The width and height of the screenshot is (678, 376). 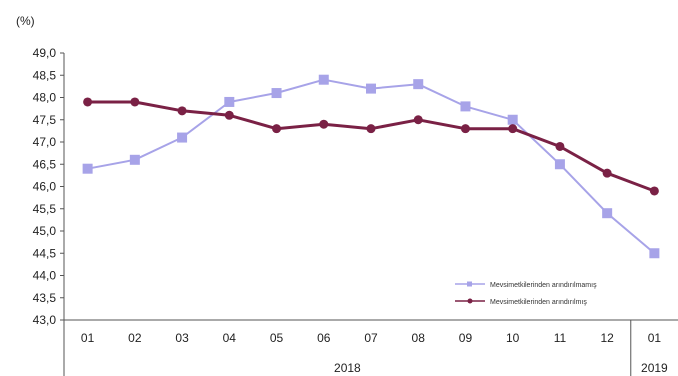 I want to click on x-tick-label: 11, so click(x=560, y=338).